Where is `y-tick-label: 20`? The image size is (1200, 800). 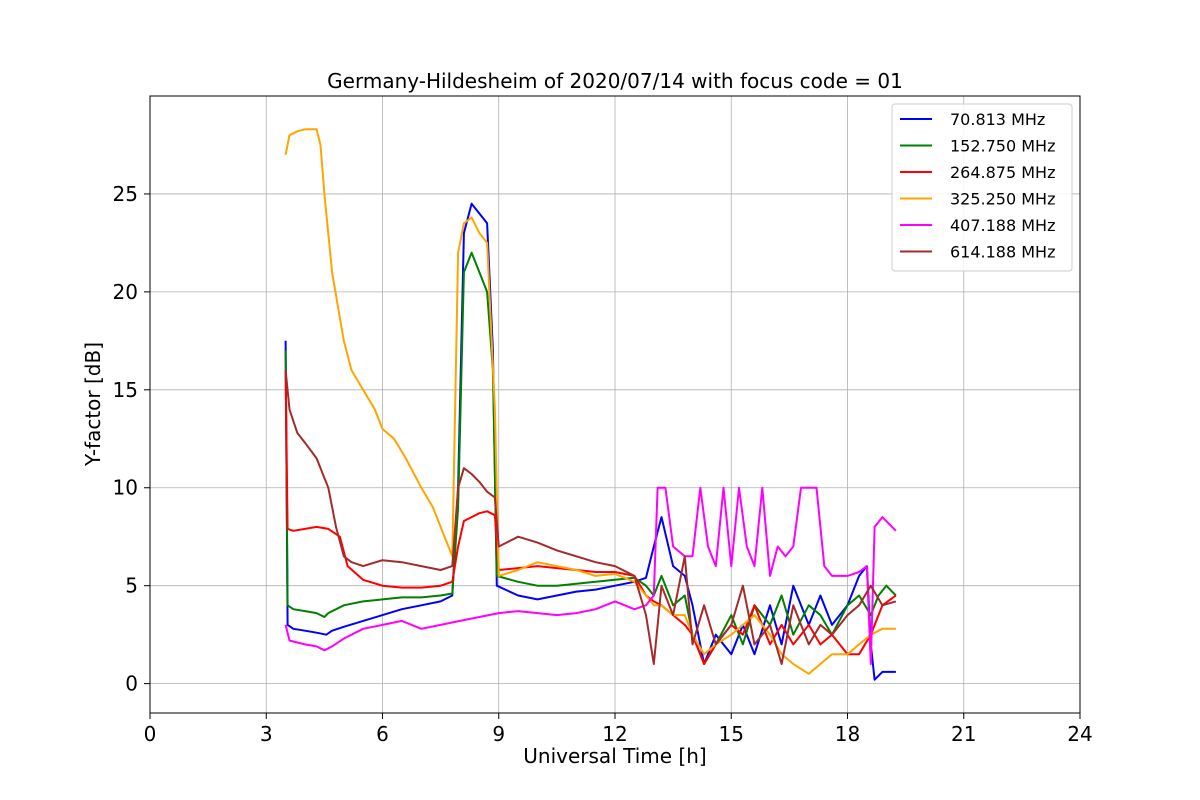 y-tick-label: 20 is located at coordinates (125, 292).